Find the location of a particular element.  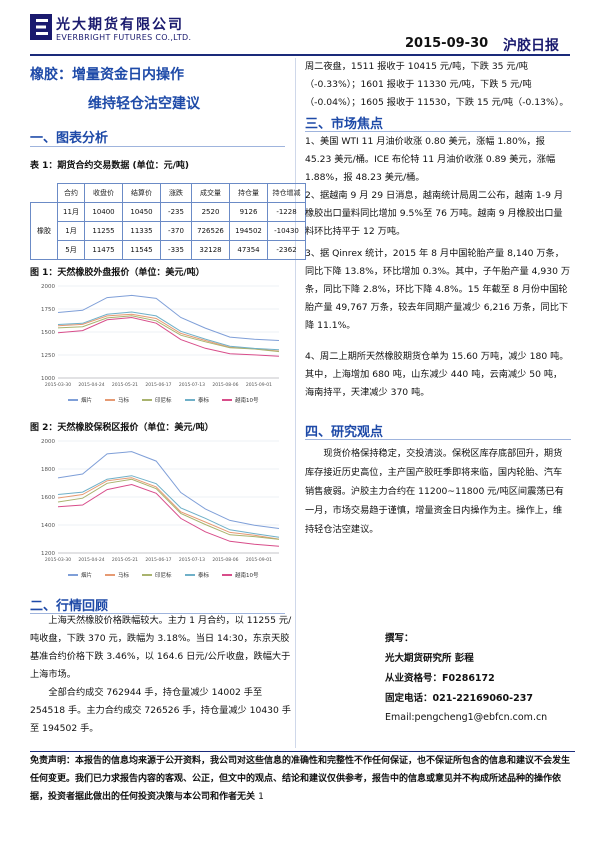

table-cell: 47354 is located at coordinates (248, 250).